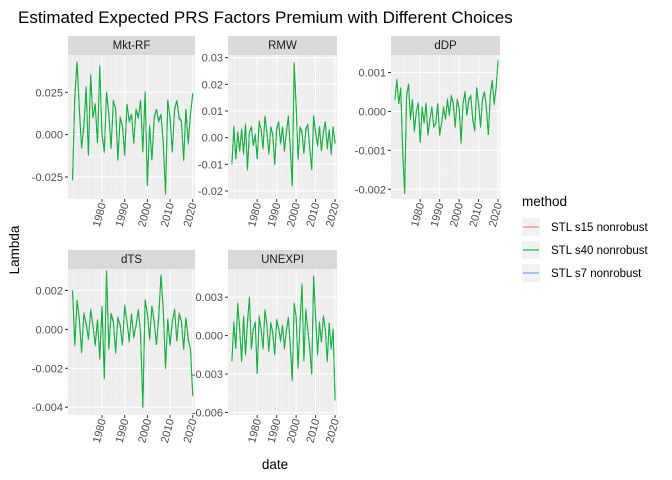  I want to click on y-tick-label: 0.025, so click(49, 93).